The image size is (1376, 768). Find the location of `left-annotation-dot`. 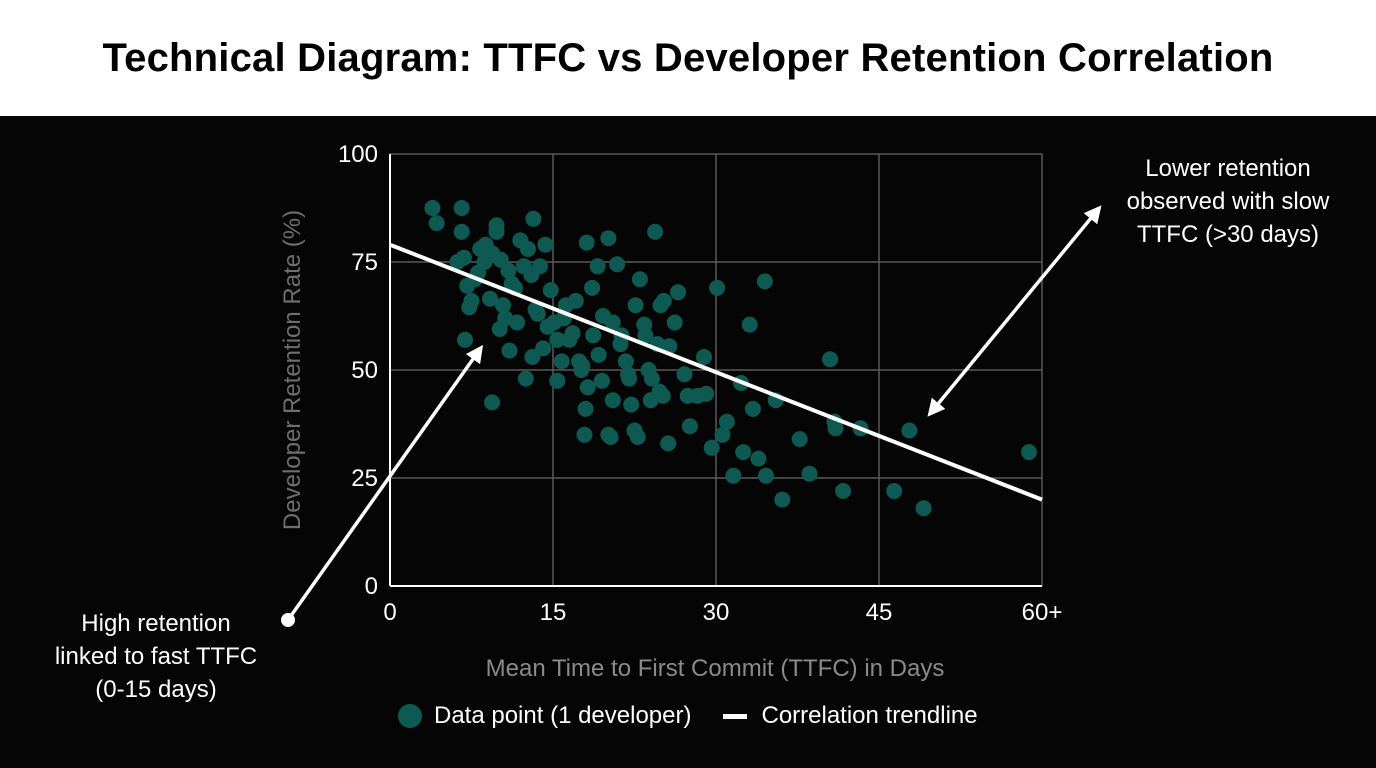

left-annotation-dot is located at coordinates (288, 620).